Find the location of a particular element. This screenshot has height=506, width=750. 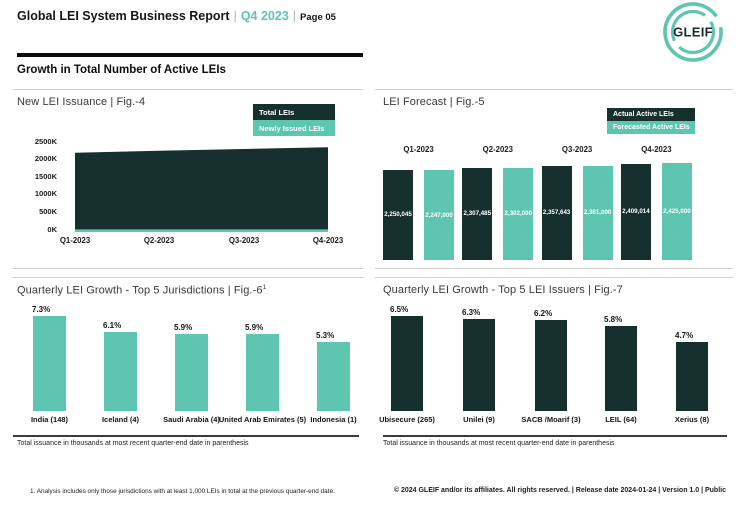

bar-value-label: 6.2% is located at coordinates (543, 314).